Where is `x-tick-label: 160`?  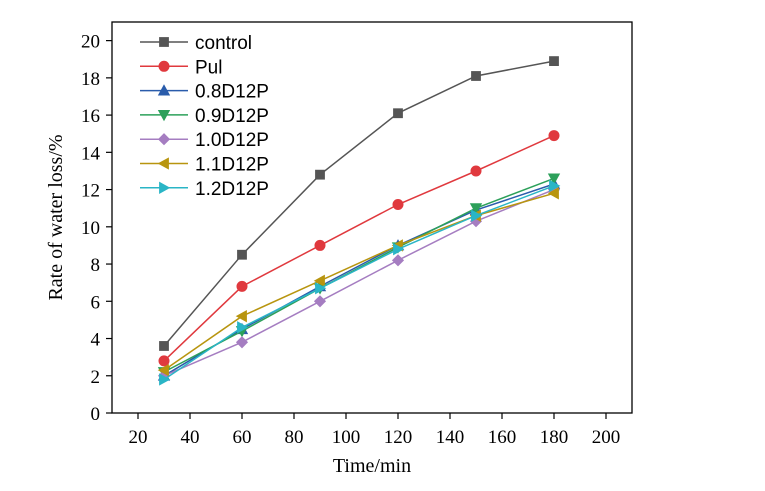 x-tick-label: 160 is located at coordinates (502, 437).